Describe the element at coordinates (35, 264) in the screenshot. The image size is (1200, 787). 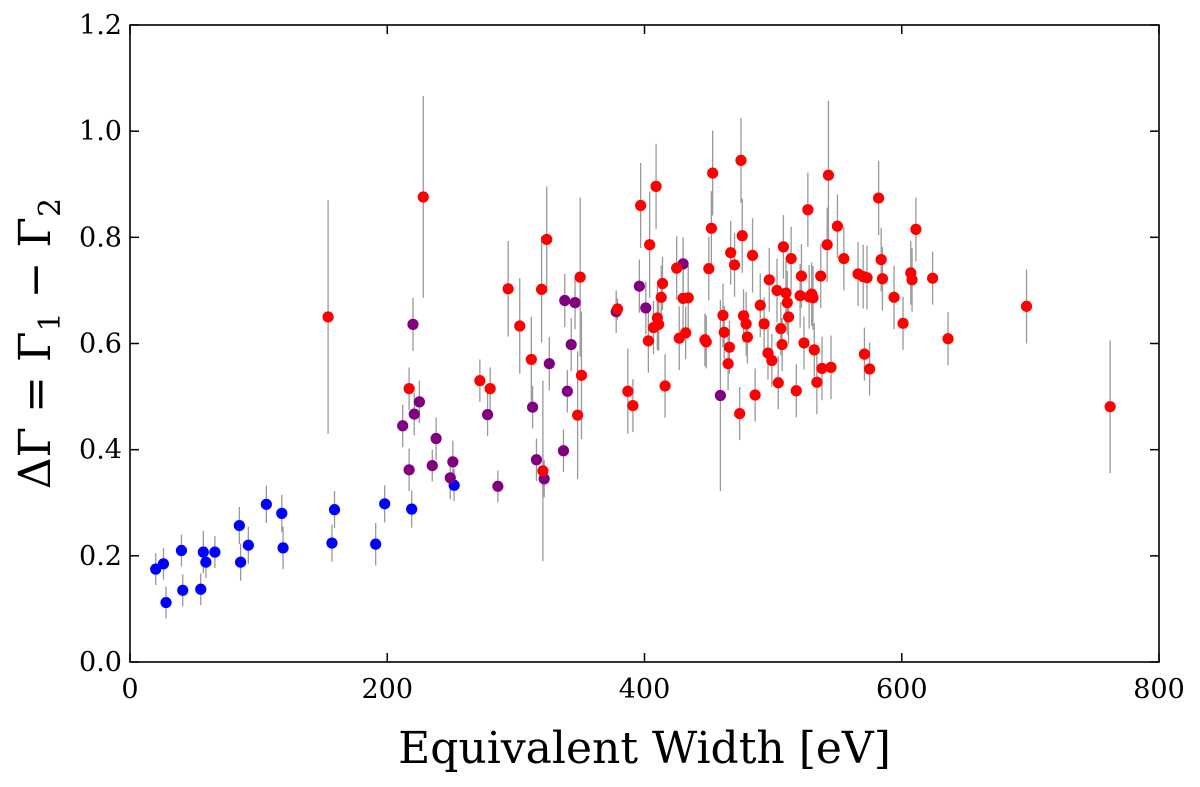
I see `y-axis-label-mid: − Γ` at that location.